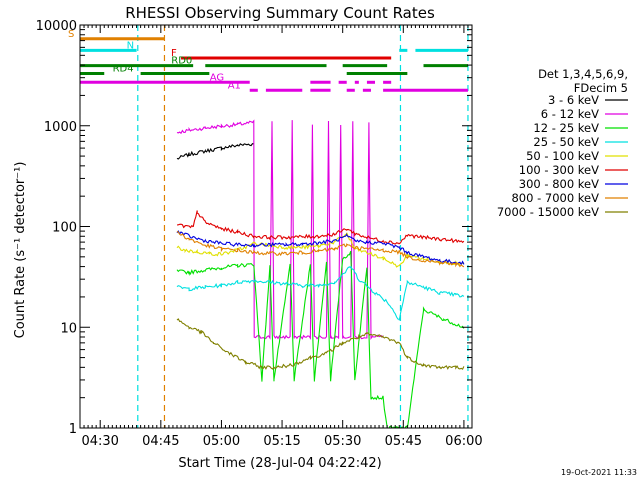 The height and width of the screenshot is (480, 640). What do you see at coordinates (181, 61) in the screenshot?
I see `state-bar-label: RD0` at bounding box center [181, 61].